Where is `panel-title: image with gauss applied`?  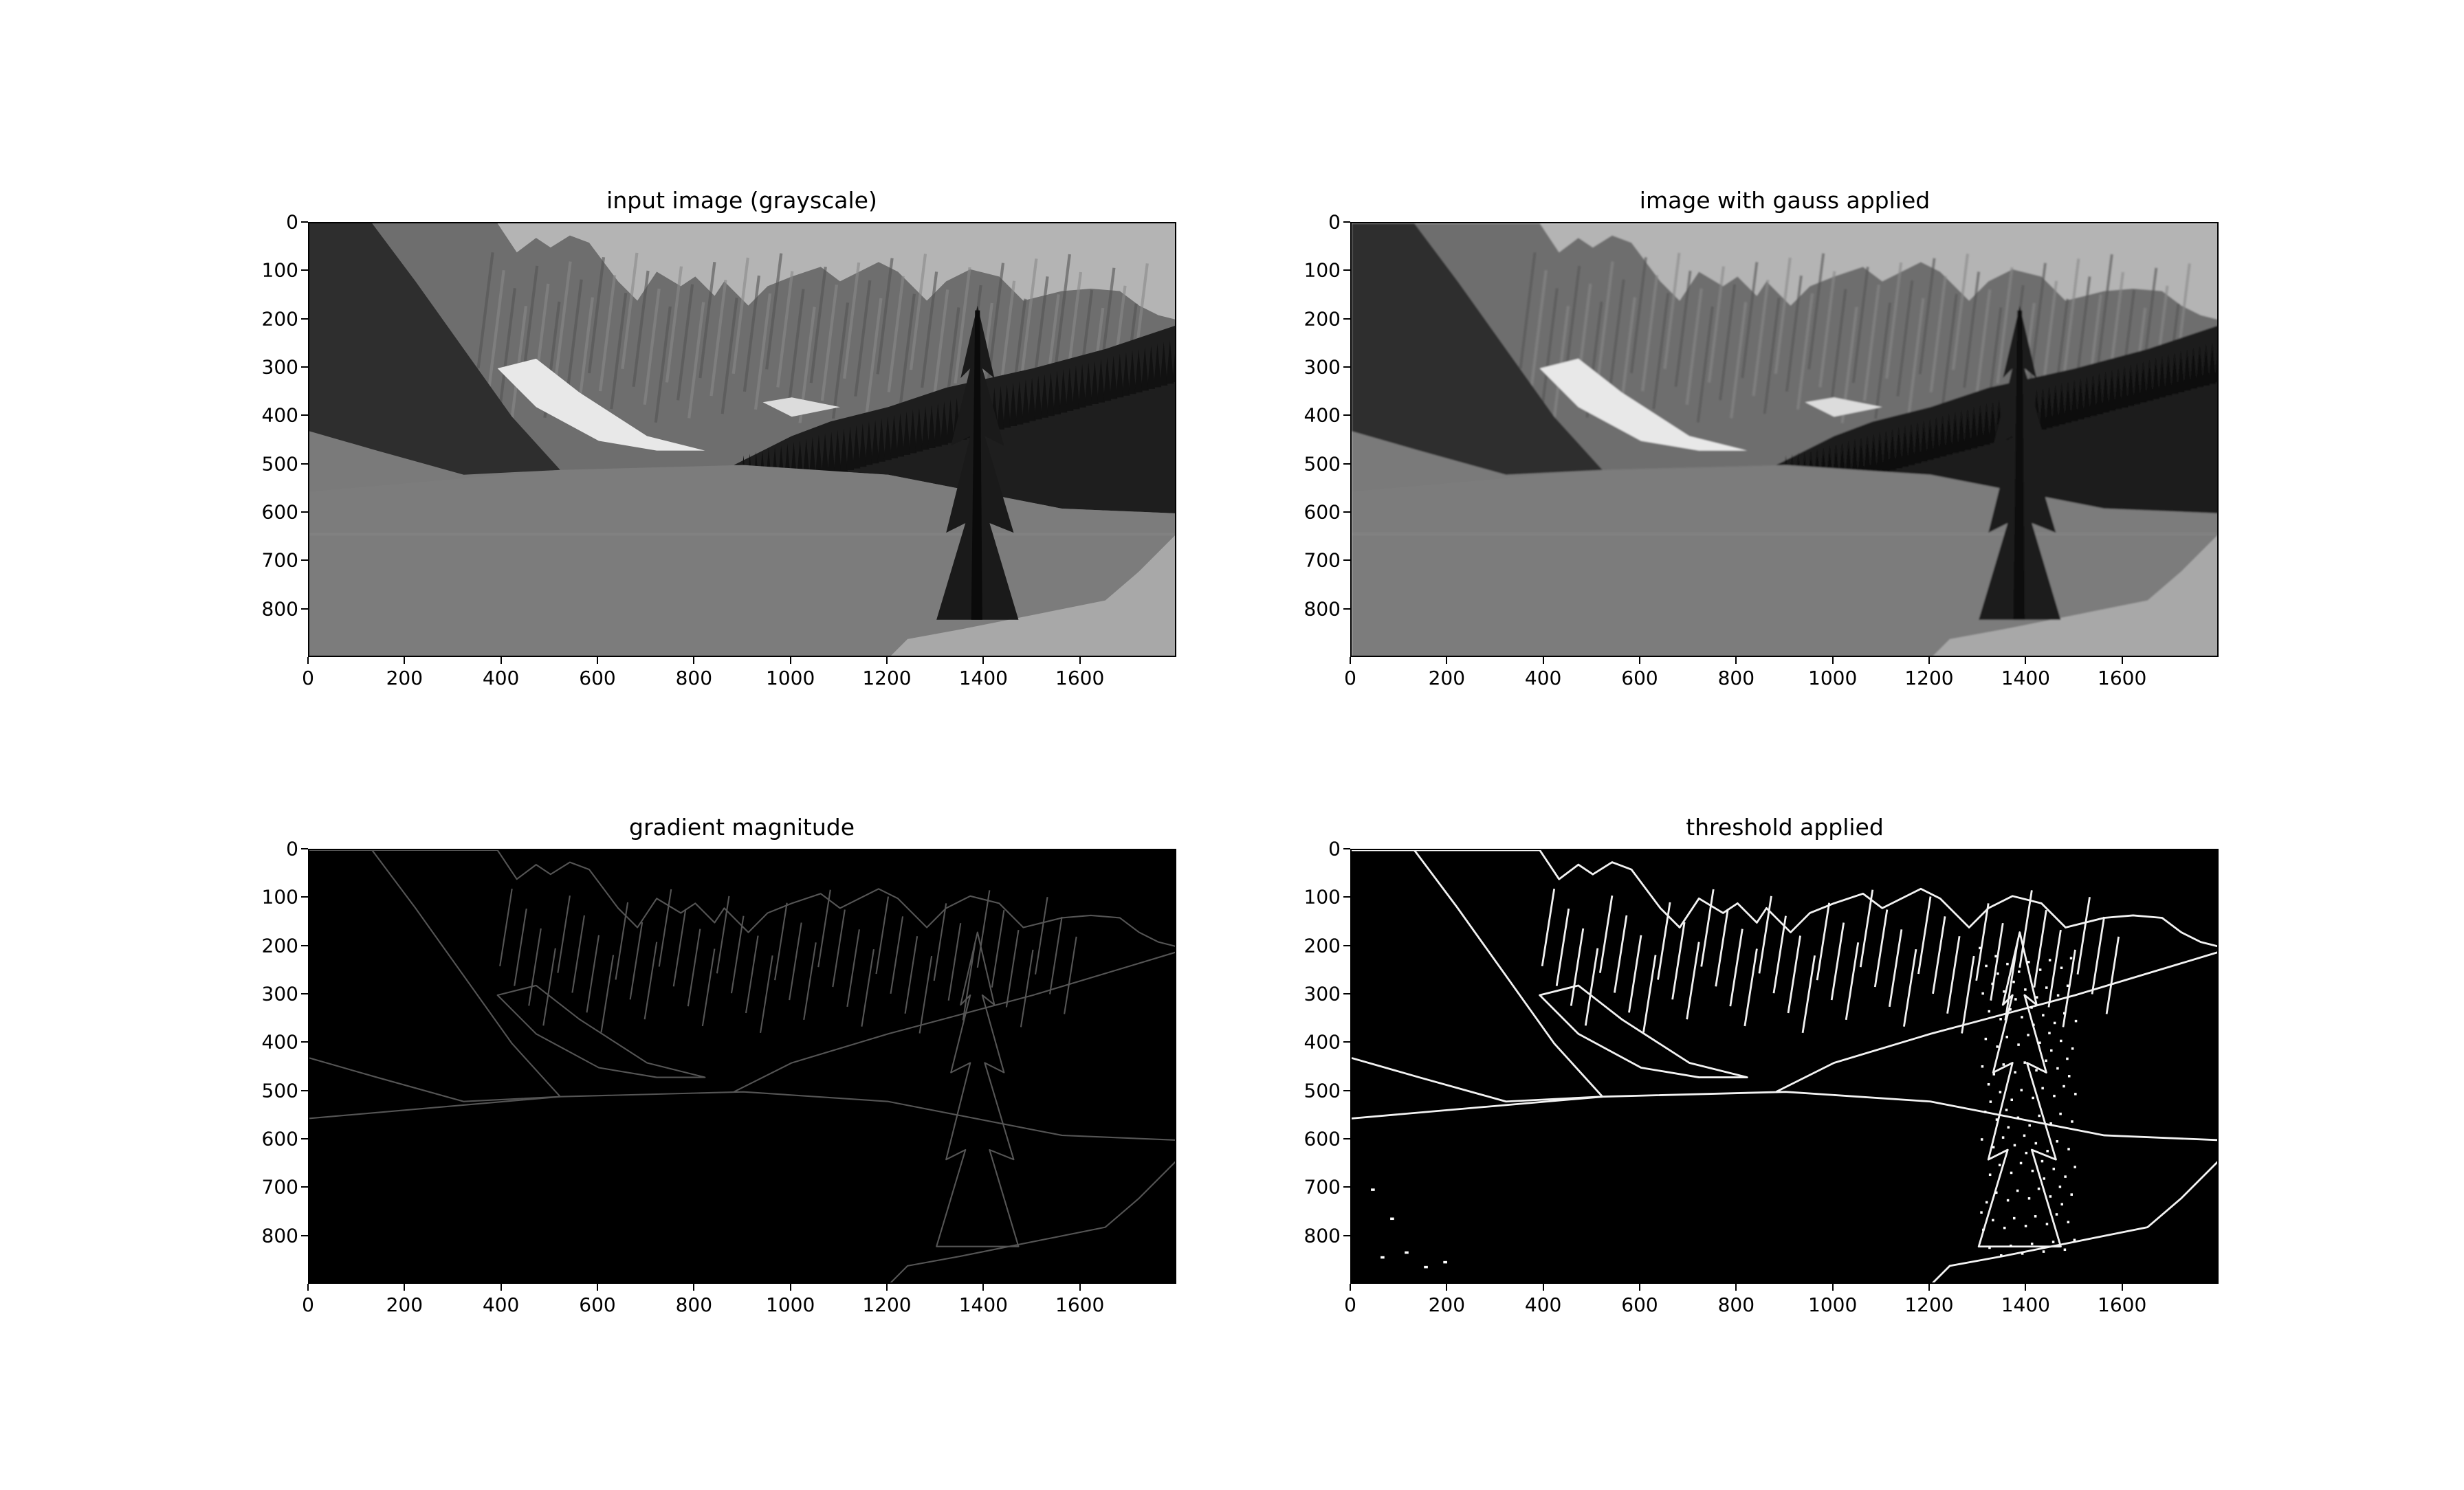 panel-title: image with gauss applied is located at coordinates (1784, 200).